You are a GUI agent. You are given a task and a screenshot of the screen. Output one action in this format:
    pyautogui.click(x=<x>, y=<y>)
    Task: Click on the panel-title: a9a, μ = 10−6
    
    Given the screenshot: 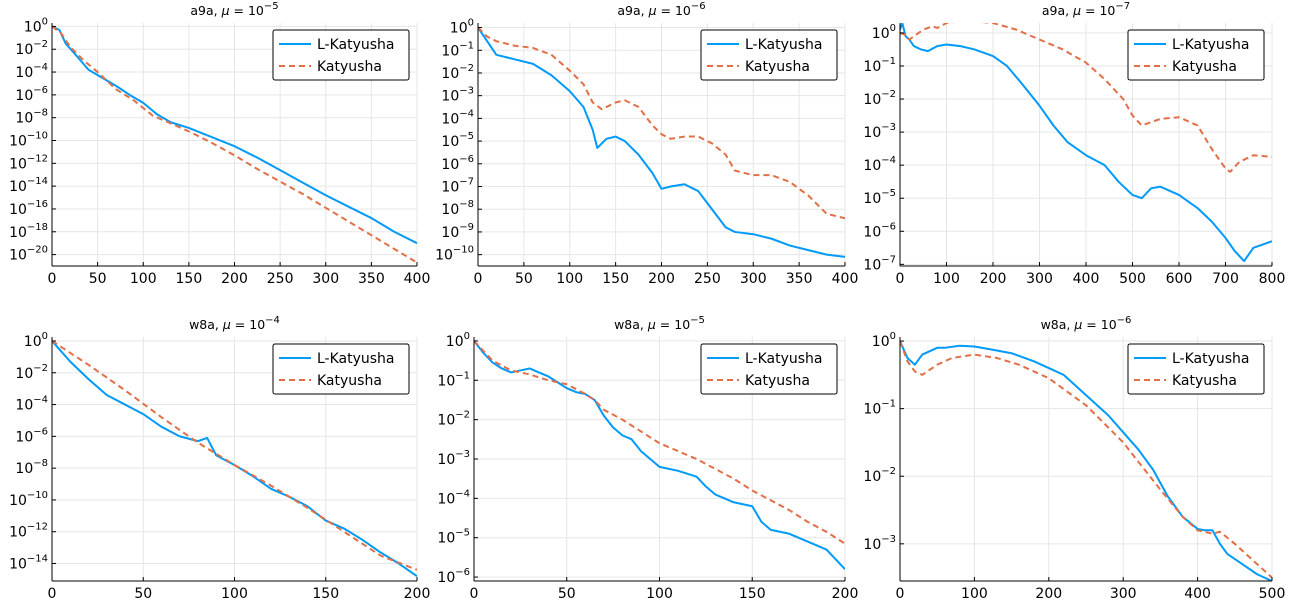 What is the action you would take?
    pyautogui.click(x=661, y=9)
    